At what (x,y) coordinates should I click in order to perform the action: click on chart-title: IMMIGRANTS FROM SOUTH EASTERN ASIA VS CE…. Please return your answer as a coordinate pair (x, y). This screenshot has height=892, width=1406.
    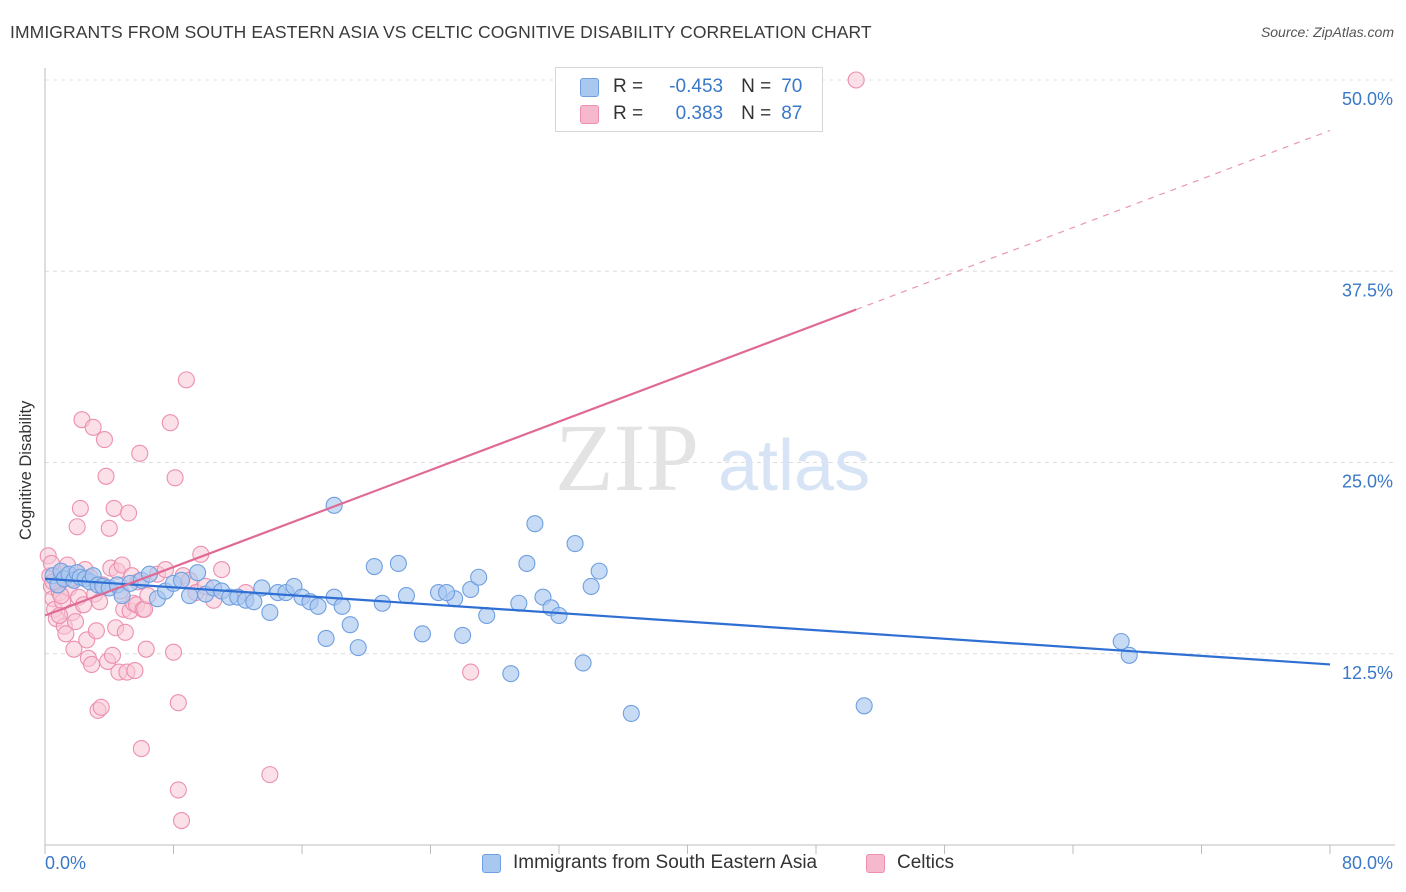
    Looking at the image, I should click on (441, 32).